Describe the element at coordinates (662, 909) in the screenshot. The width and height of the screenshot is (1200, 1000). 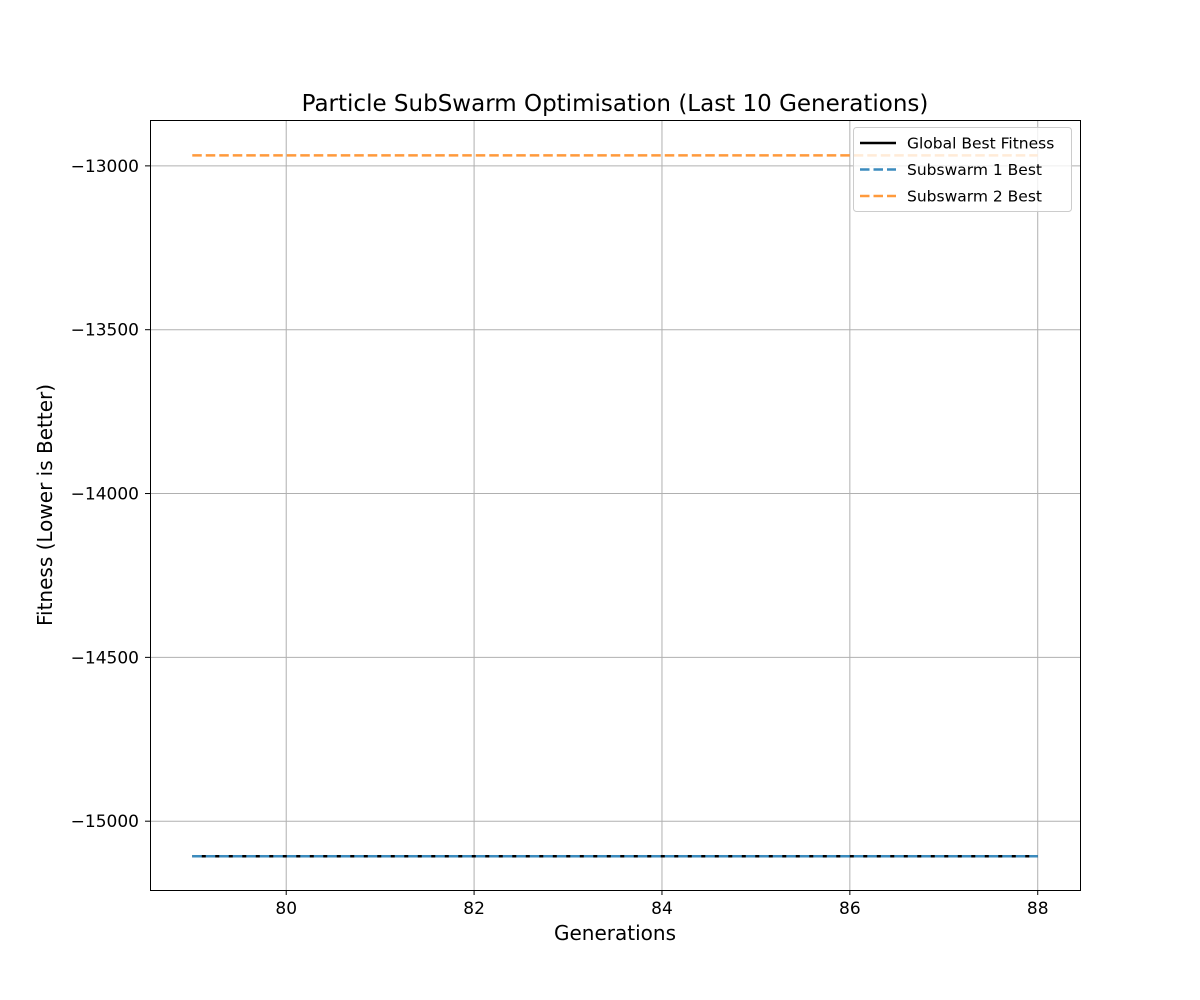
I see `x-tick-label: 84` at that location.